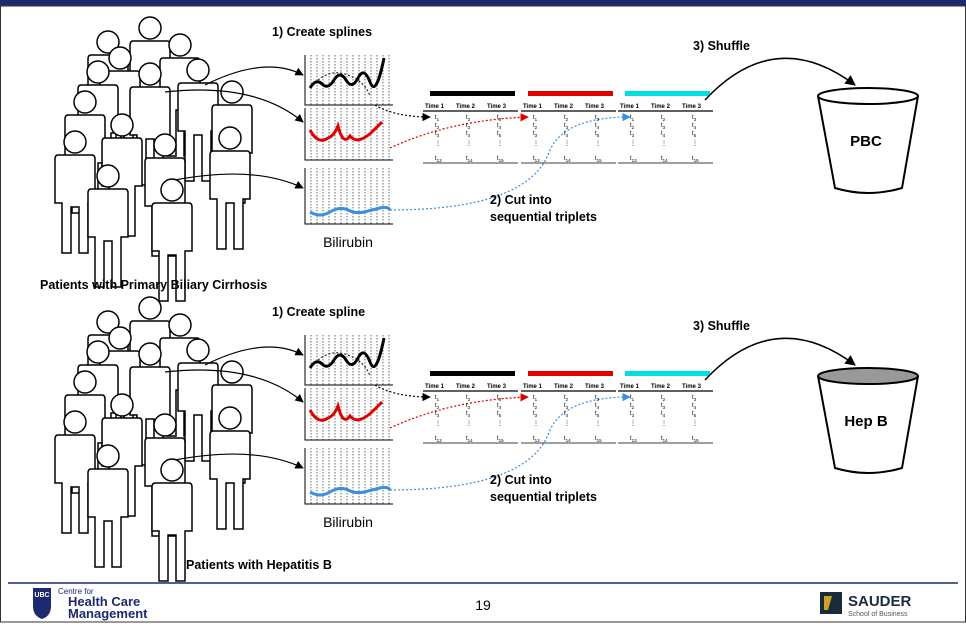 Image resolution: width=966 pixels, height=629 pixels. What do you see at coordinates (483, 3) in the screenshot?
I see `top-bar` at bounding box center [483, 3].